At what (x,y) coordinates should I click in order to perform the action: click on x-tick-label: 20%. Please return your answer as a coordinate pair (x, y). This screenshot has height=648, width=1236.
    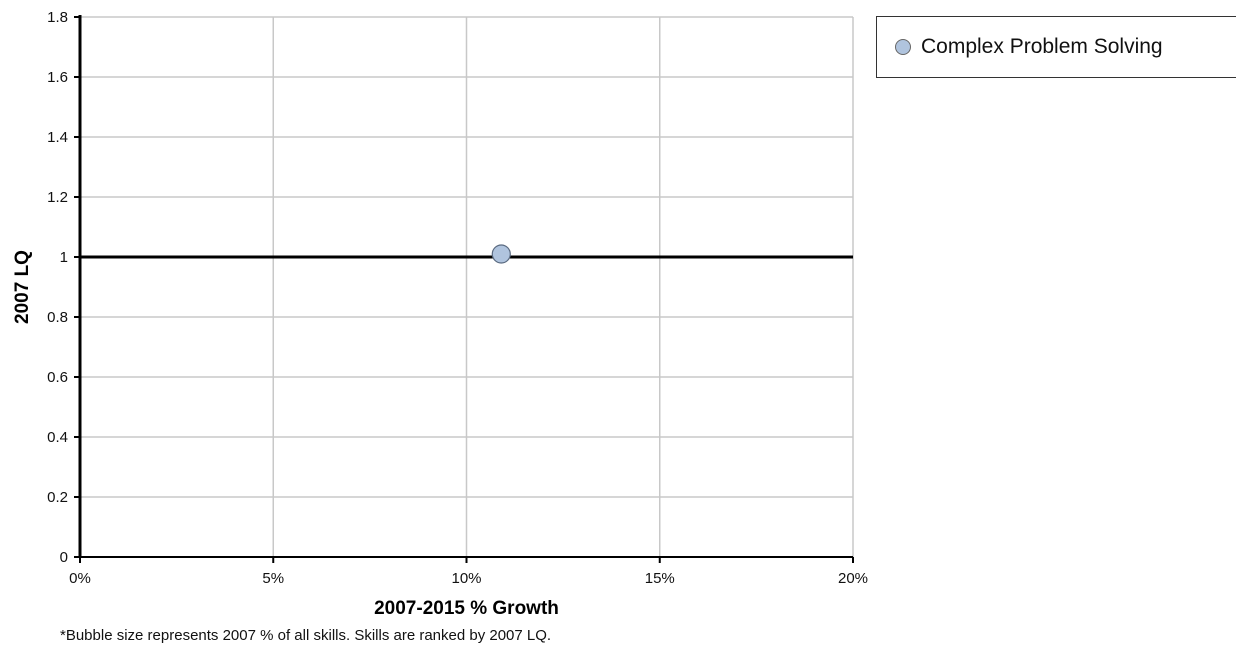
    Looking at the image, I should click on (853, 578).